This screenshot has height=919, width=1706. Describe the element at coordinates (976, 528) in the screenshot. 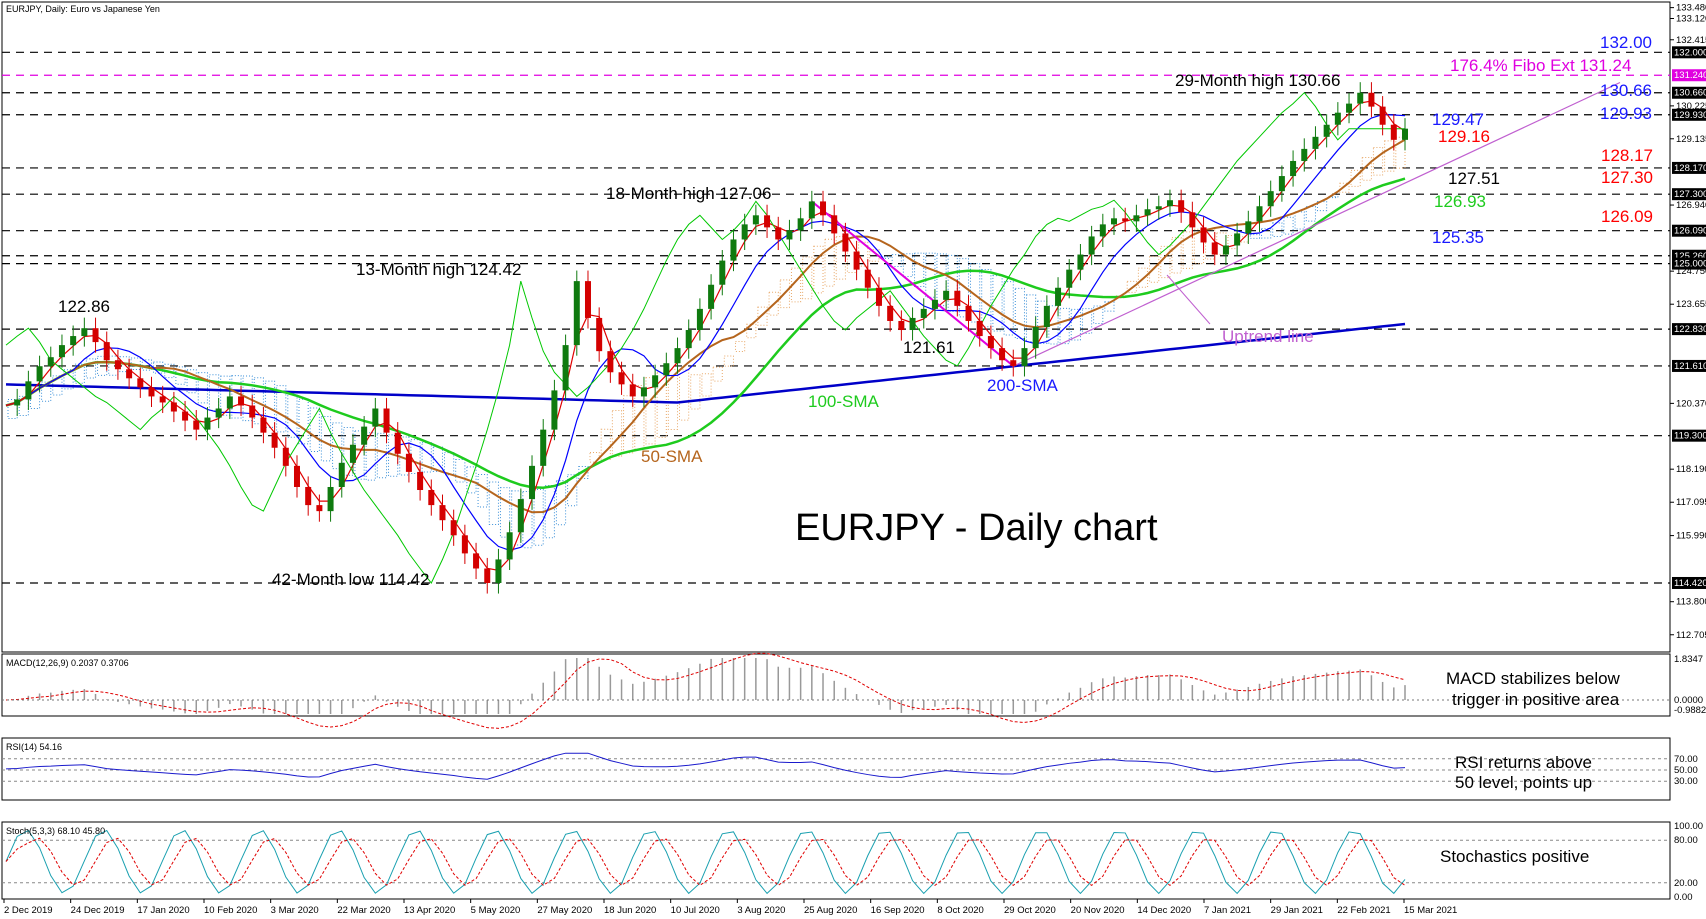

I see `chart-title: EURJPY - Daily chart` at that location.